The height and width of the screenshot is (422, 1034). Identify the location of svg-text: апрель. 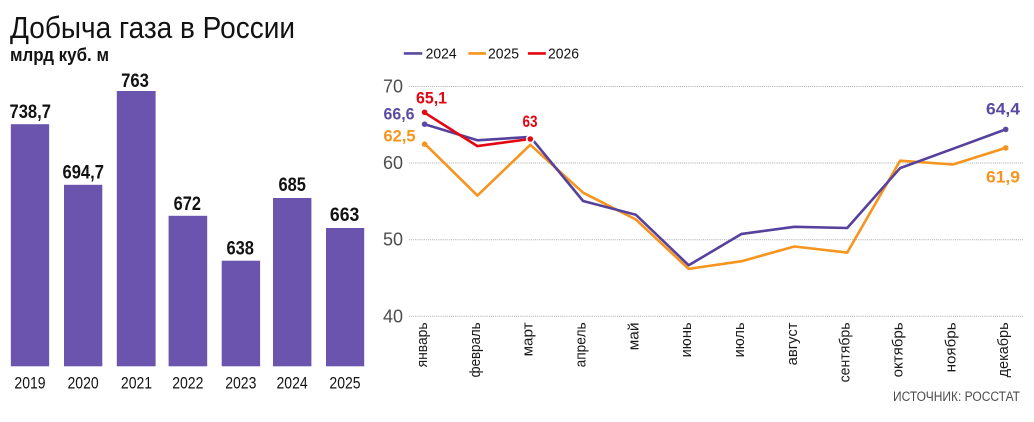
(581, 344).